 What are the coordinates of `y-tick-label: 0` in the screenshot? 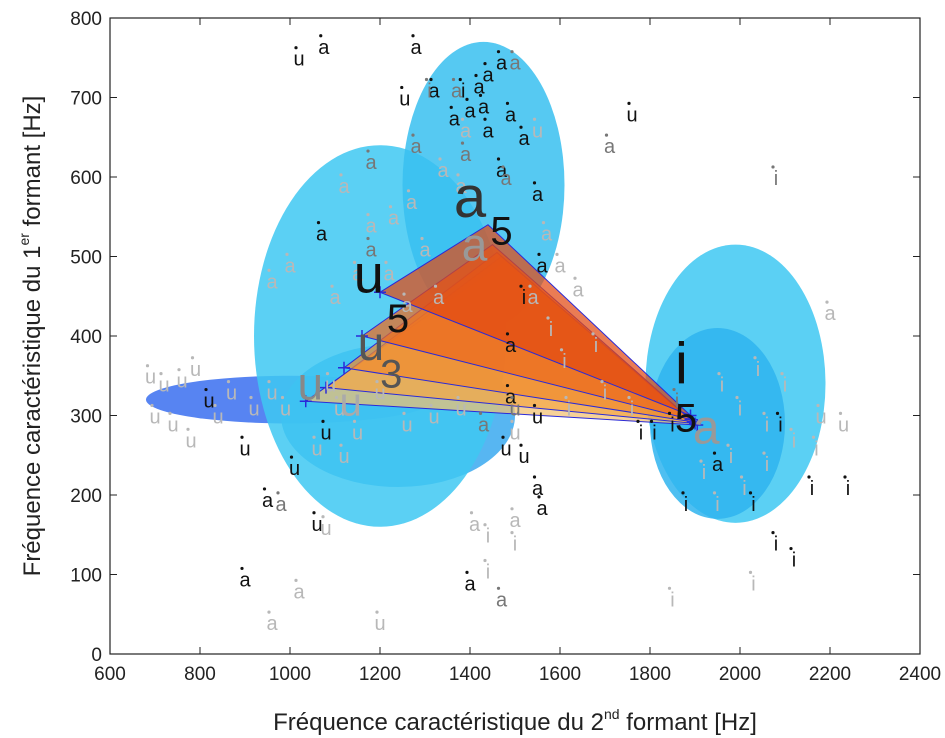 It's located at (96, 655).